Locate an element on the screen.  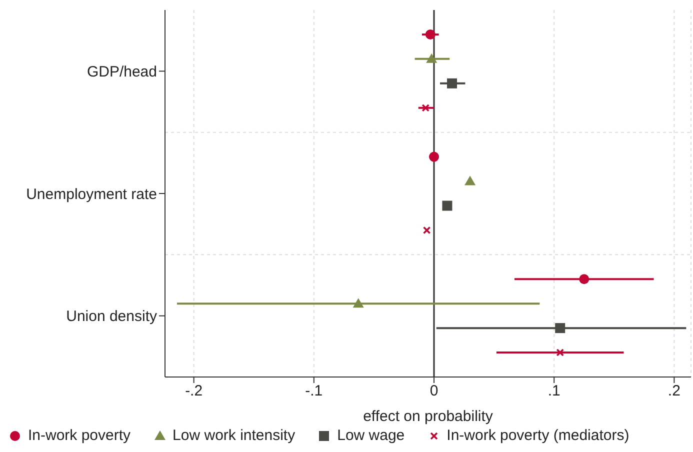
y-tick-label: Unemployment rate is located at coordinates (91, 194).